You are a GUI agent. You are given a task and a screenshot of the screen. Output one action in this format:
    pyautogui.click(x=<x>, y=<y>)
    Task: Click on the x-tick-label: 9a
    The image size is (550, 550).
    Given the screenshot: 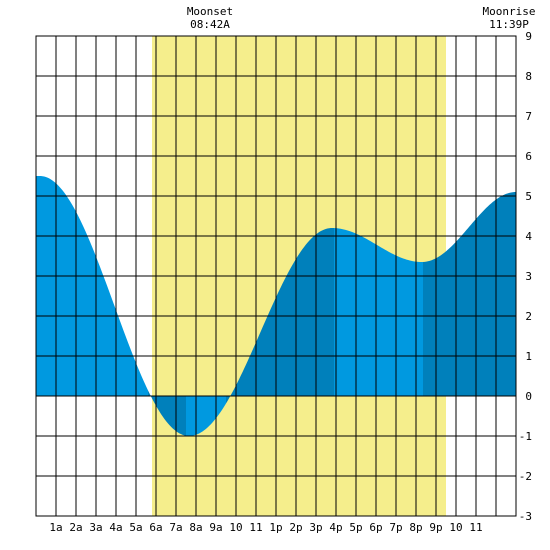 What is the action you would take?
    pyautogui.click(x=215, y=527)
    